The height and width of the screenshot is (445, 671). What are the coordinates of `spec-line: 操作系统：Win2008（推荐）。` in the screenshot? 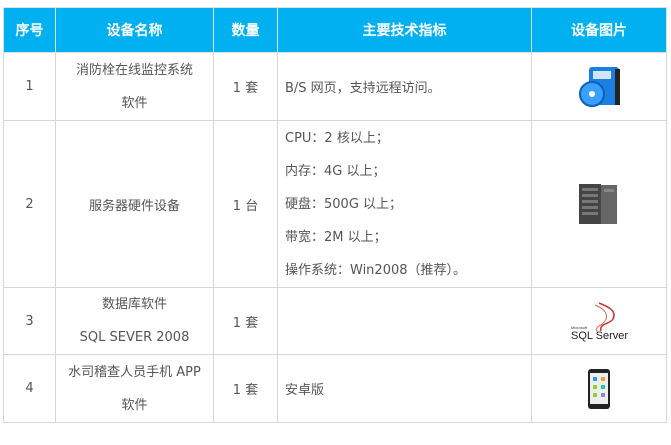 It's located at (376, 270).